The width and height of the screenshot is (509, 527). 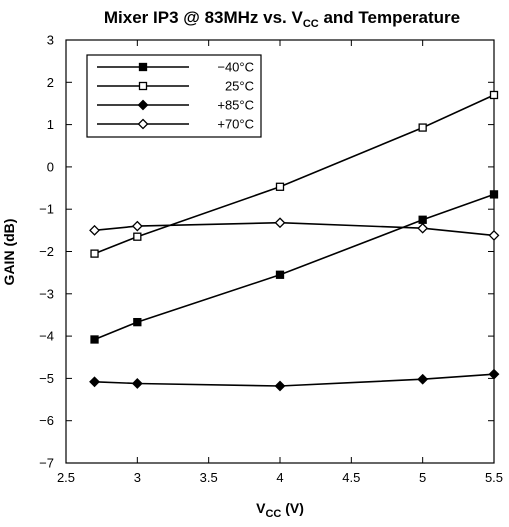 What do you see at coordinates (50, 124) in the screenshot?
I see `y-tick-label: 1` at bounding box center [50, 124].